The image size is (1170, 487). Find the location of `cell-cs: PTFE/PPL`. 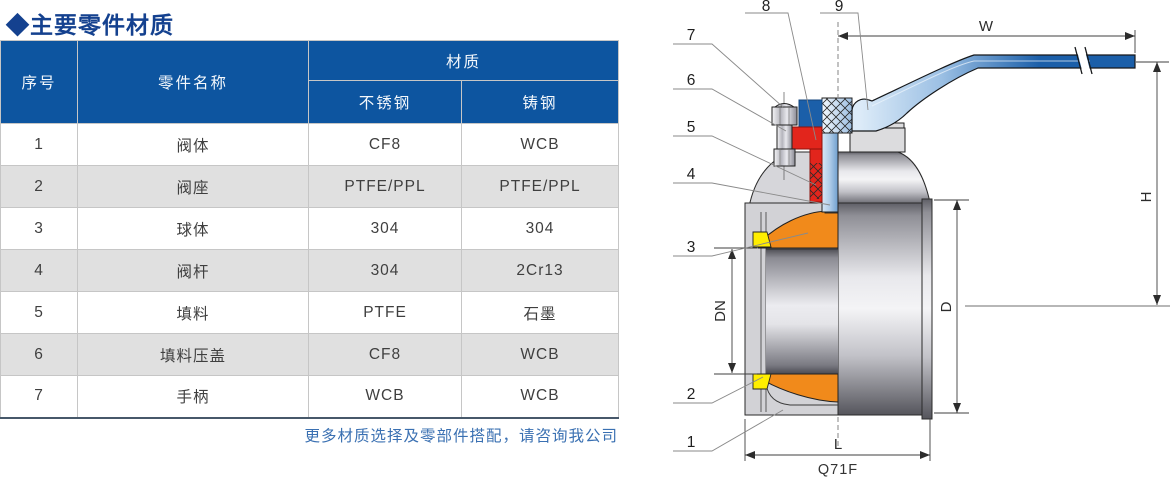

cell-cs: PTFE/PPL is located at coordinates (540, 186).